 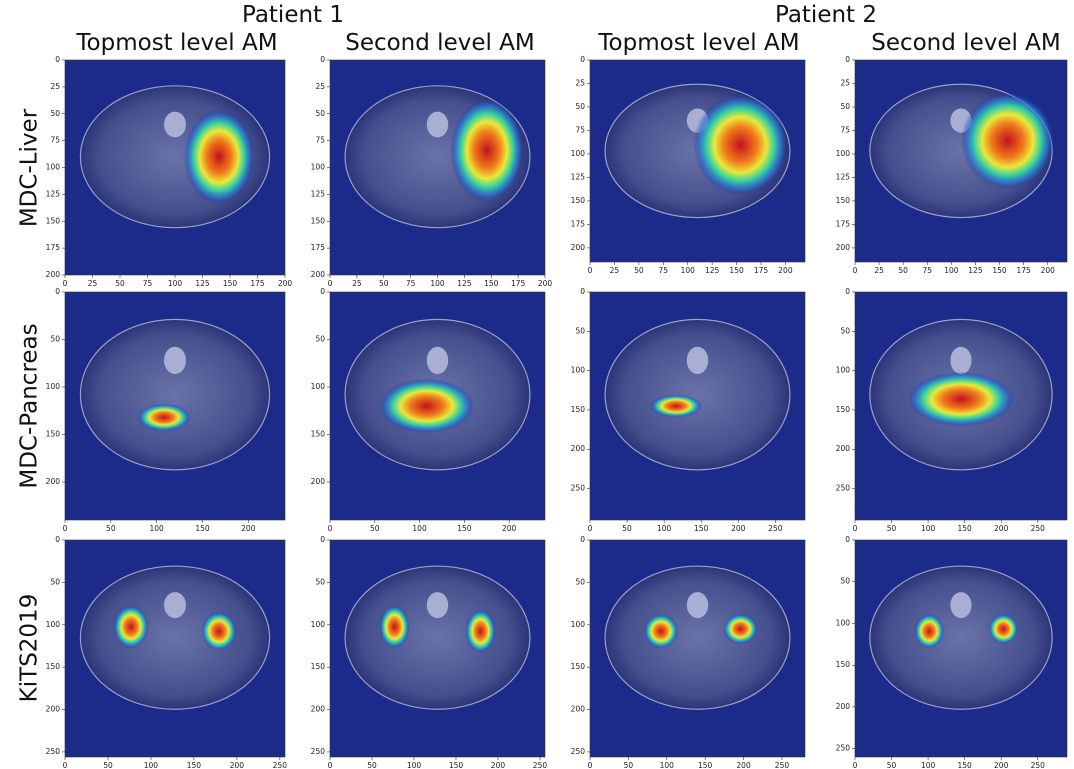 What do you see at coordinates (30, 648) in the screenshot?
I see `row-label: KiTS2019` at bounding box center [30, 648].